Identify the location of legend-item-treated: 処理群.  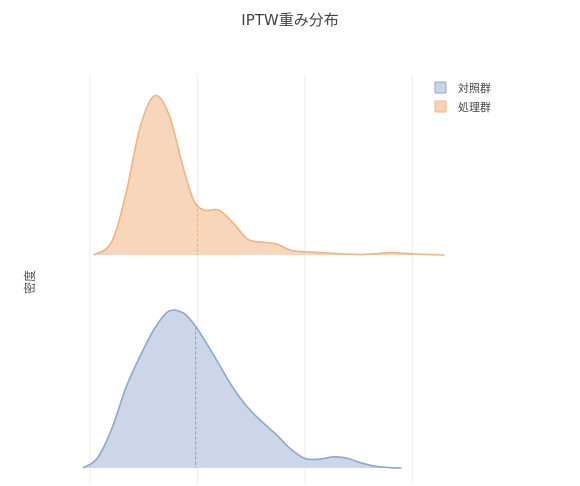
(462, 107).